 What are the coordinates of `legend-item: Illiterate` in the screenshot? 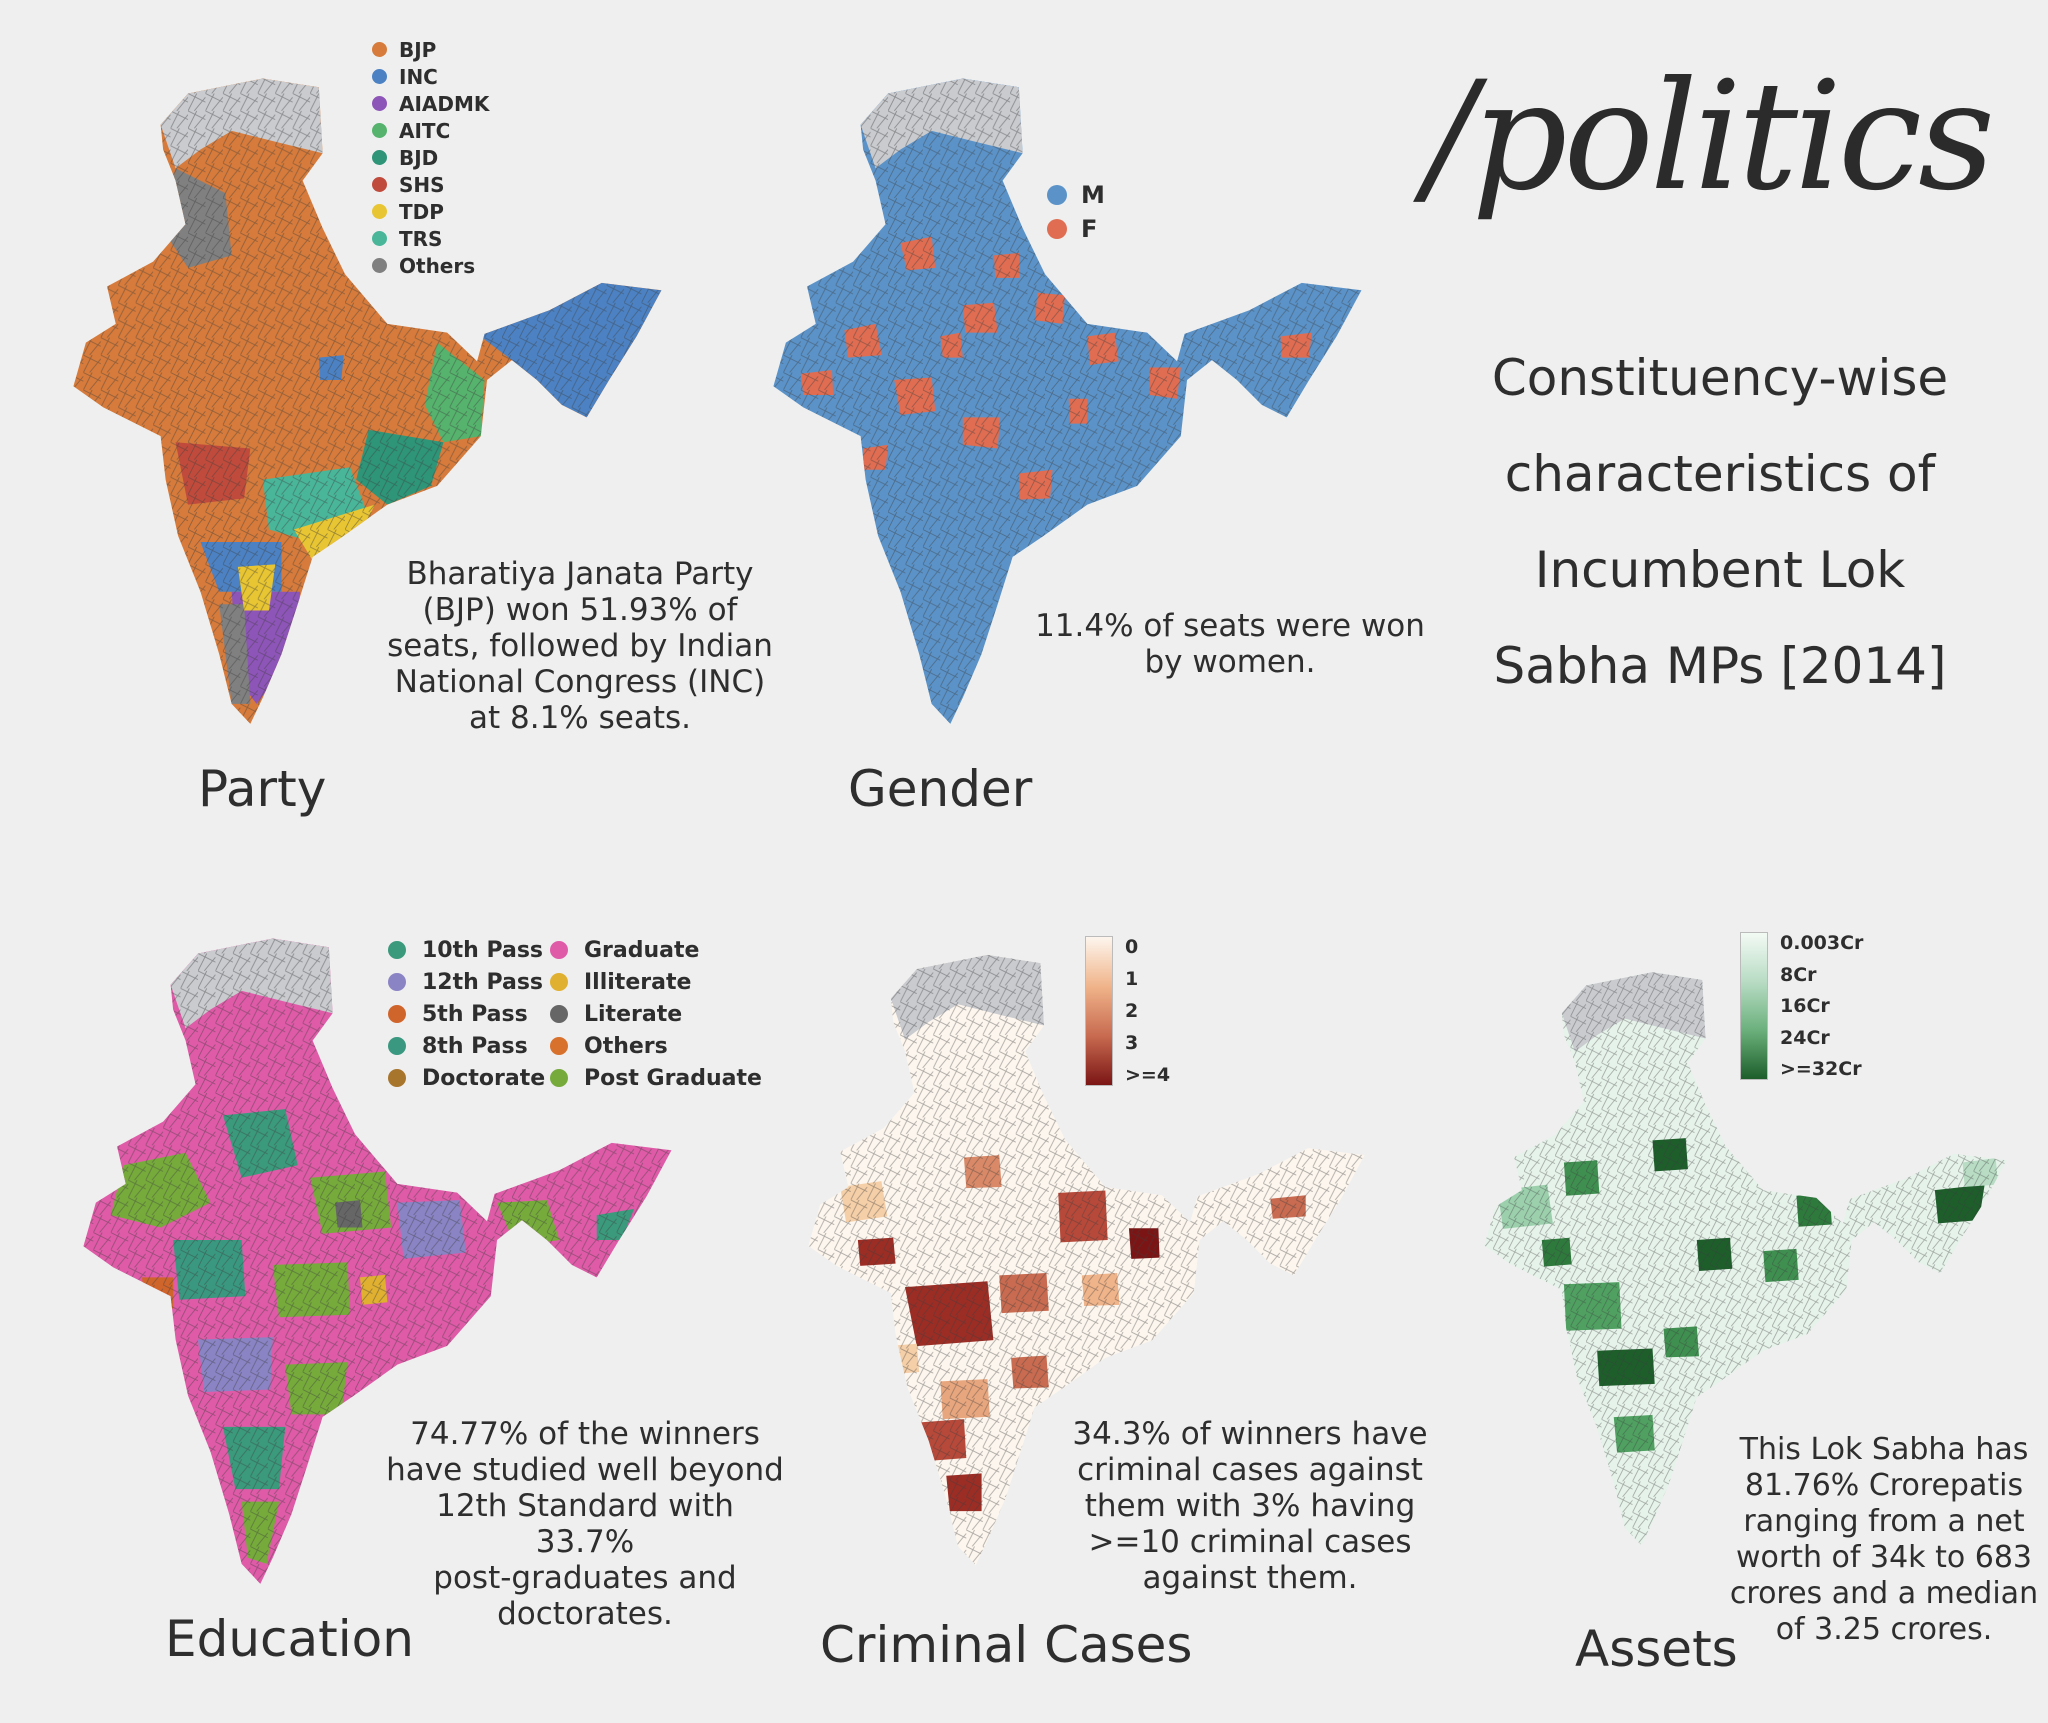 It's located at (656, 982).